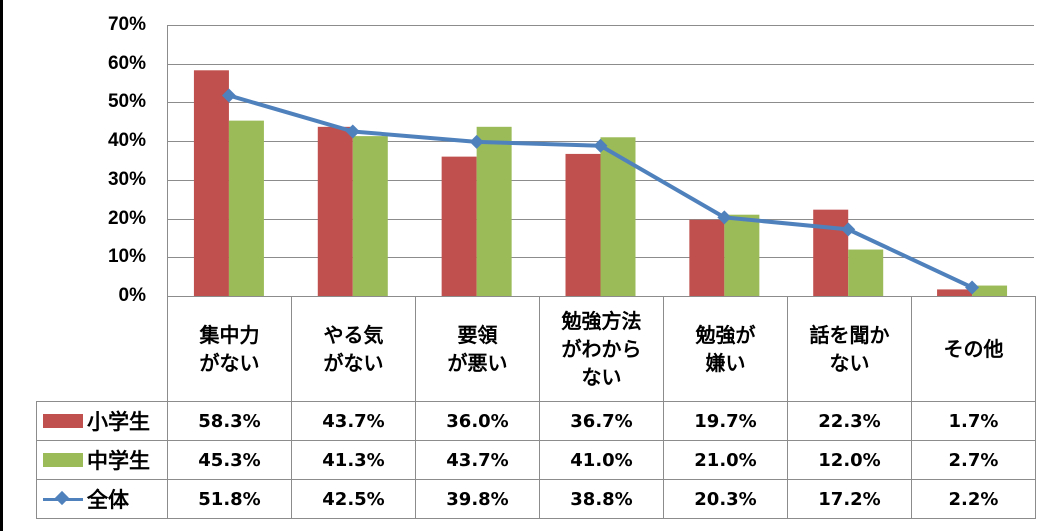 The image size is (1057, 531). What do you see at coordinates (118, 422) in the screenshot?
I see `legend-label: 小学生` at bounding box center [118, 422].